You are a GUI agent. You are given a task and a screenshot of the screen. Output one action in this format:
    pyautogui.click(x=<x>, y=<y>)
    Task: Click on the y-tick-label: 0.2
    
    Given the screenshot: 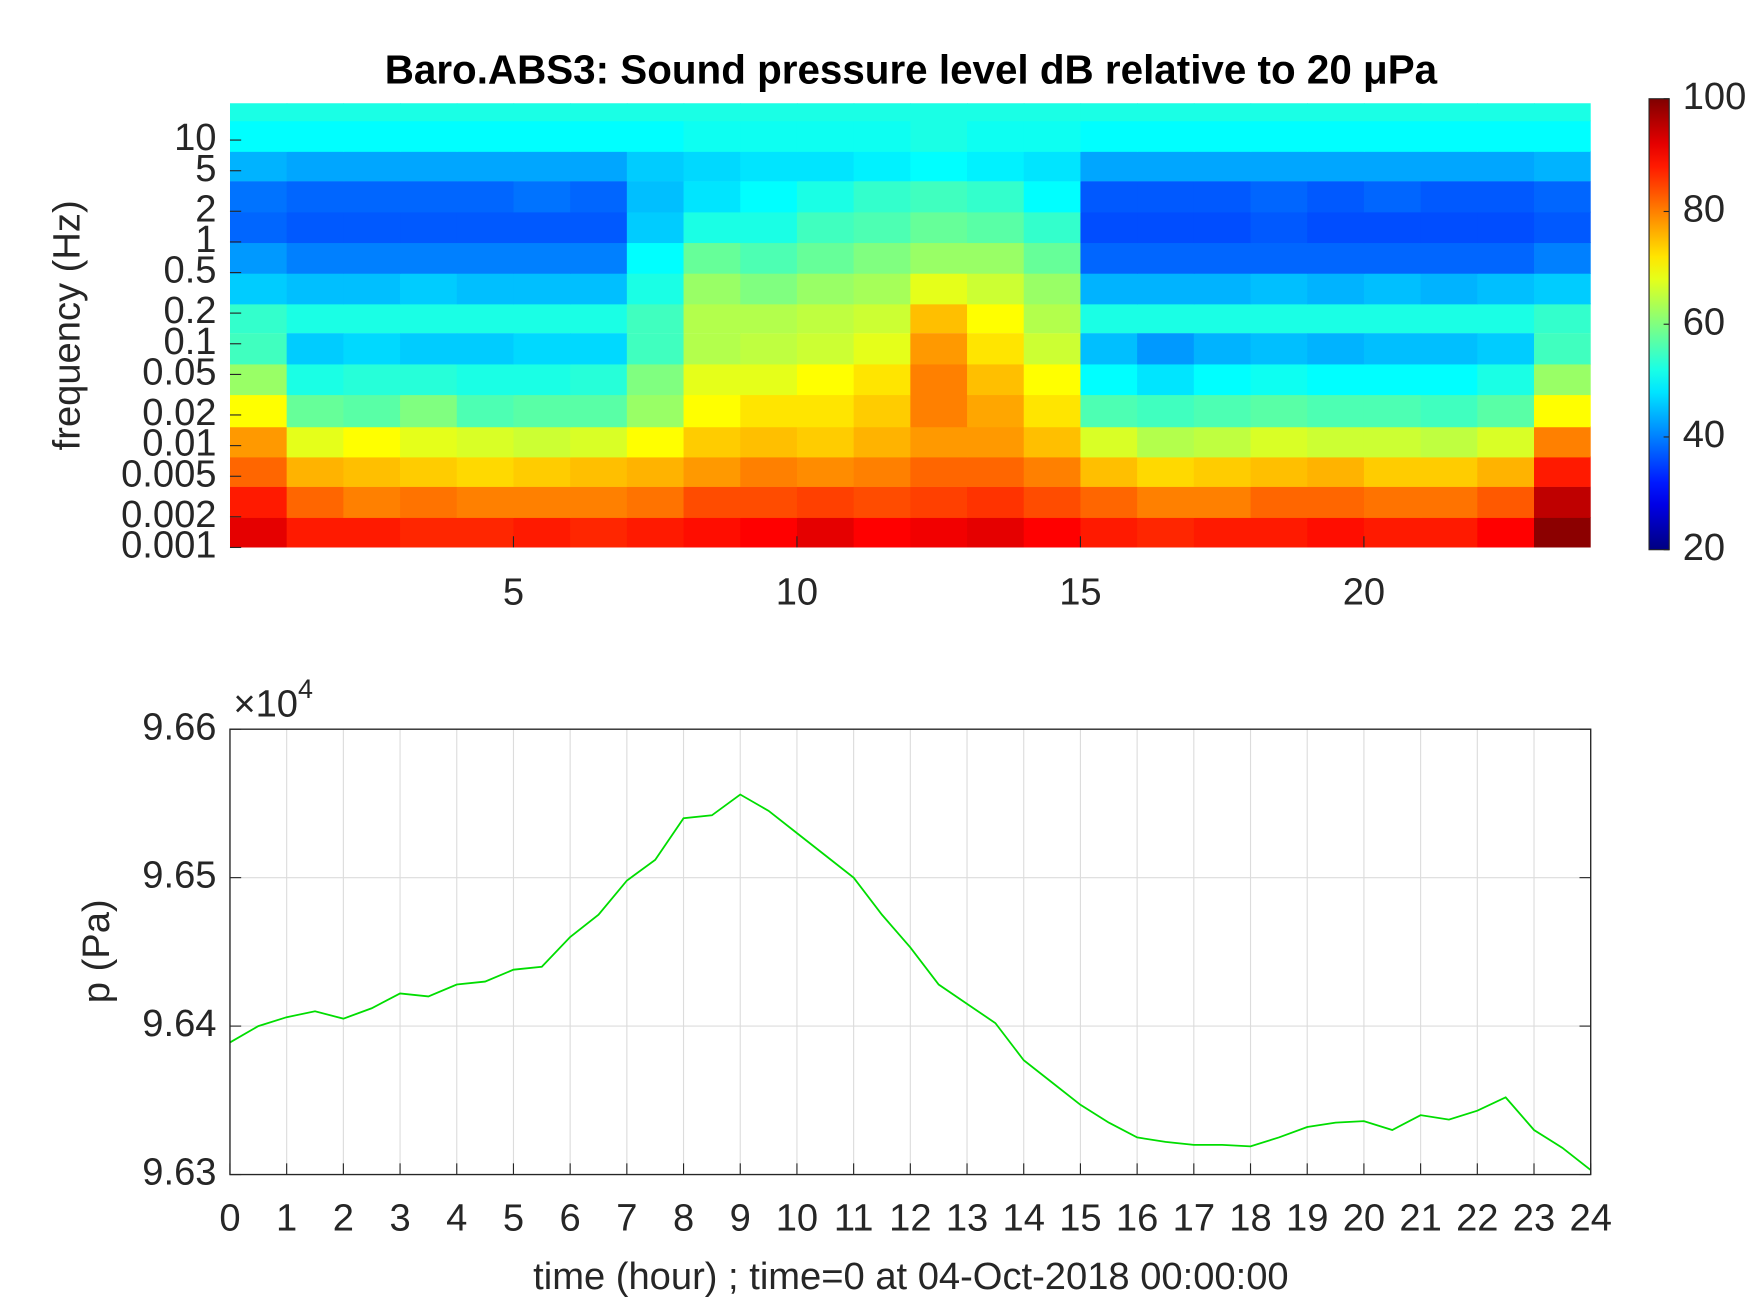 What is the action you would take?
    pyautogui.click(x=190, y=310)
    